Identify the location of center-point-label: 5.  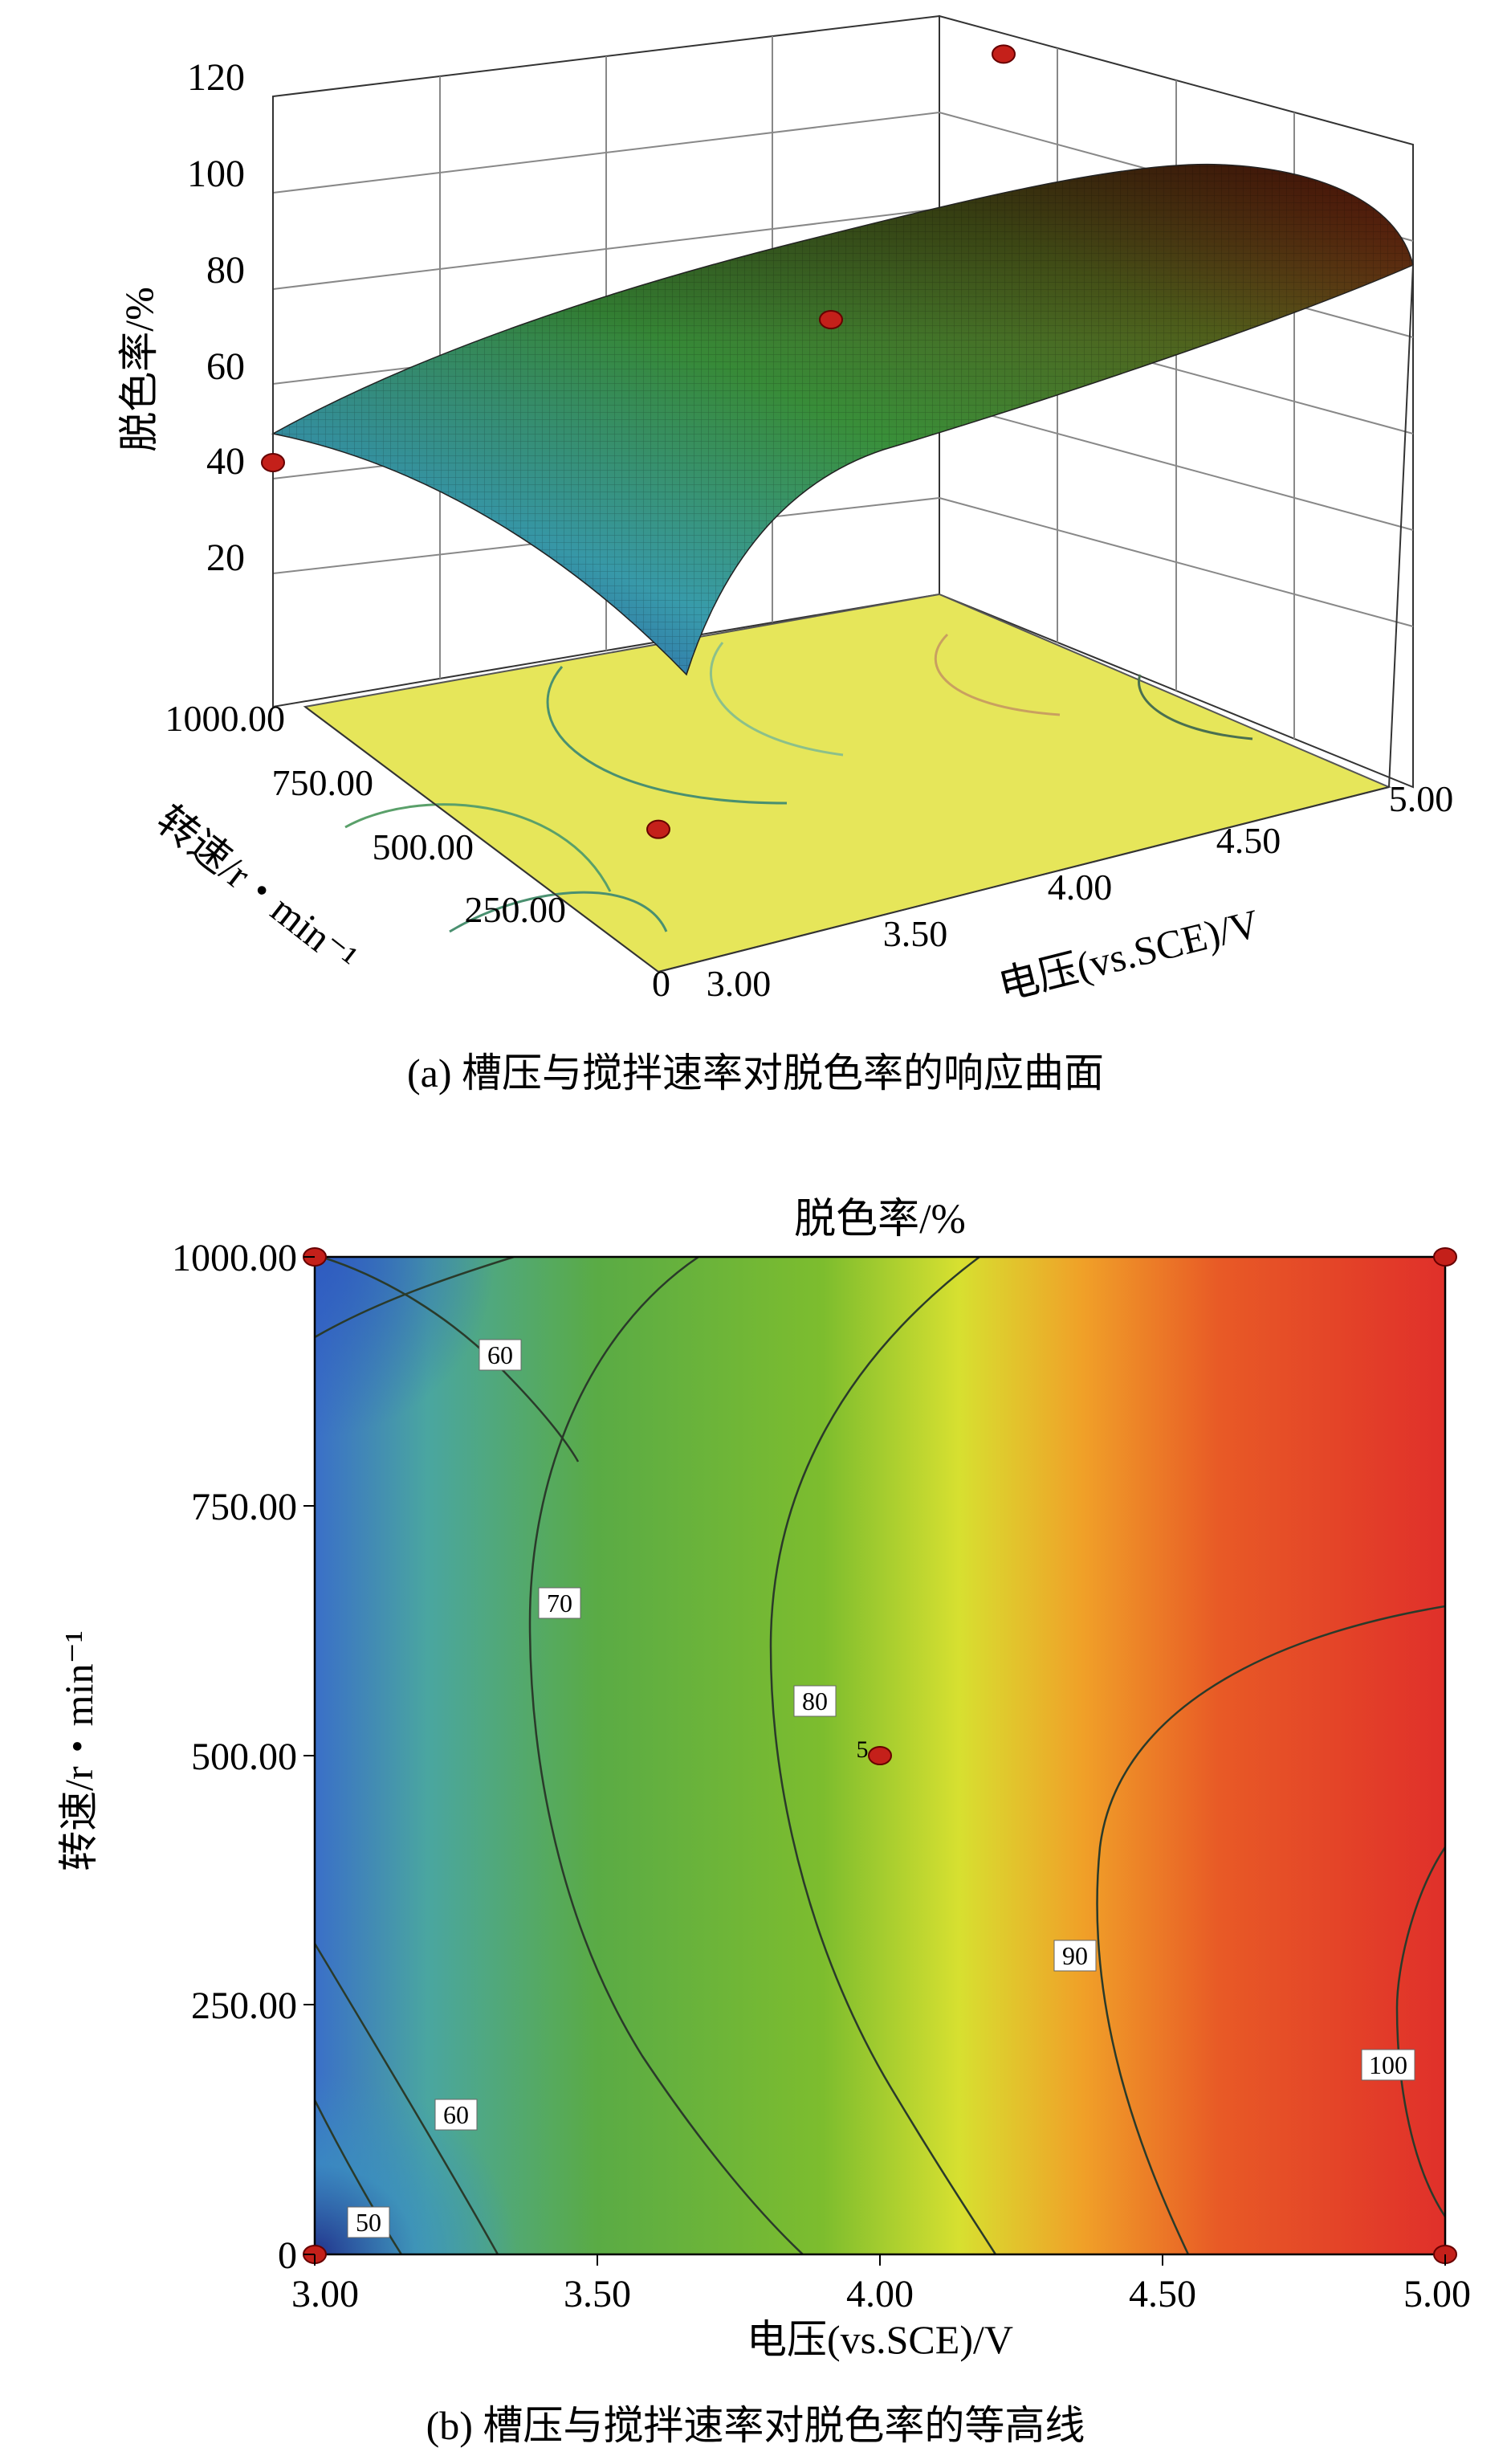
(863, 1749).